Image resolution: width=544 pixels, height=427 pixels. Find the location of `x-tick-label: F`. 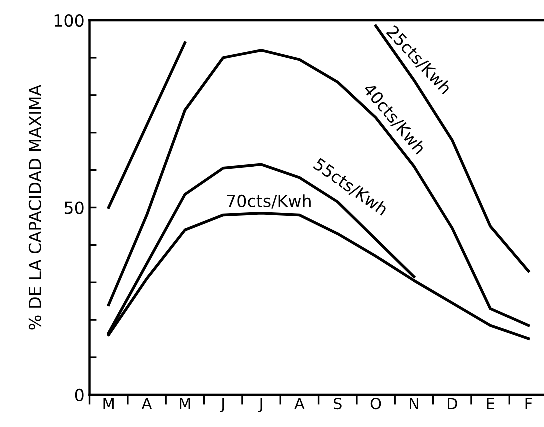

x-tick-label: F is located at coordinates (529, 404).